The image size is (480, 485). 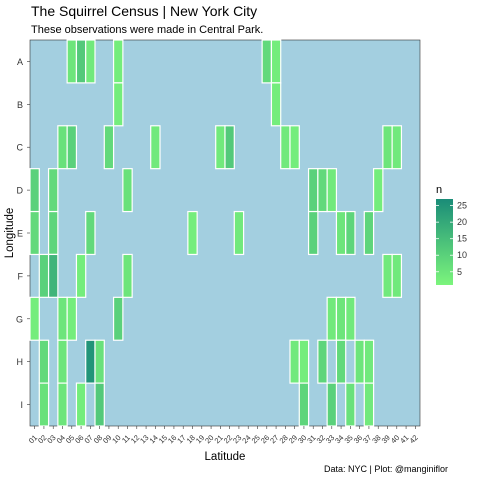 I want to click on legend-colorbar, so click(x=444, y=242).